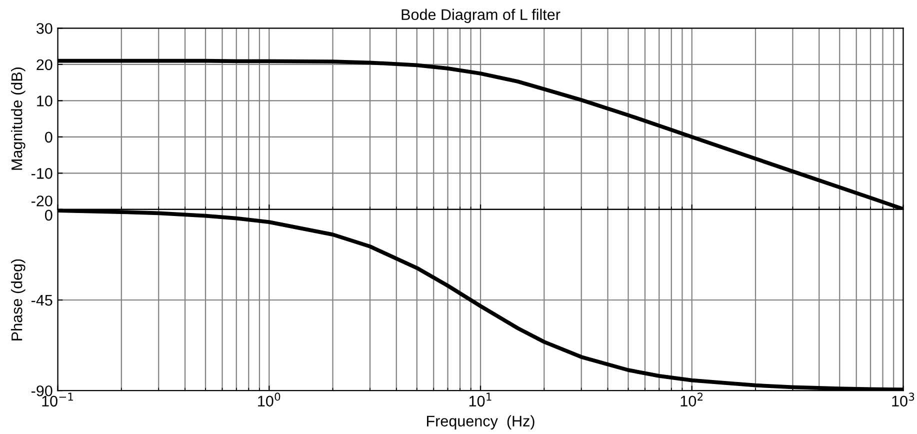 This screenshot has width=917, height=434. What do you see at coordinates (481, 16) in the screenshot?
I see `chart-title: Bode Diagram of L filter` at bounding box center [481, 16].